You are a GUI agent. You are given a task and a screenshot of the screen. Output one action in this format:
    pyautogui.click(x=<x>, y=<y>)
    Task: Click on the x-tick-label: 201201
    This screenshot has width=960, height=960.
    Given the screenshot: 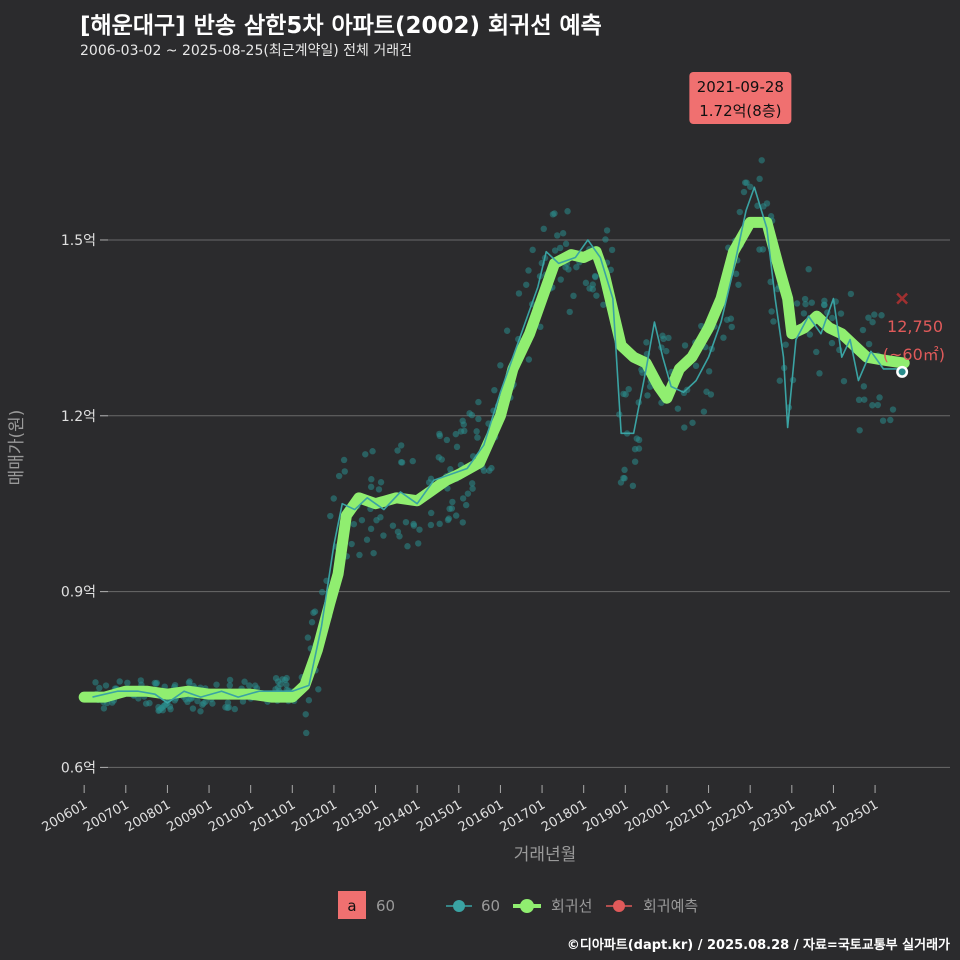 What is the action you would take?
    pyautogui.click(x=314, y=816)
    